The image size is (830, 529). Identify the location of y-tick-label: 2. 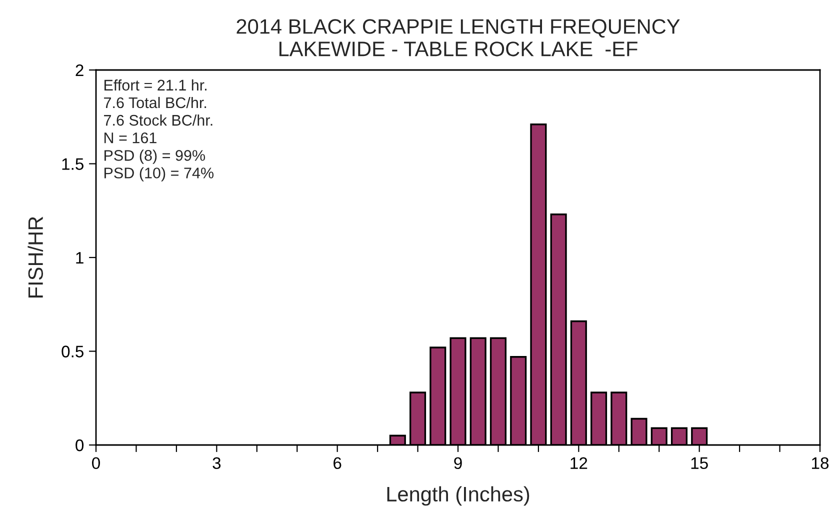
(80, 70).